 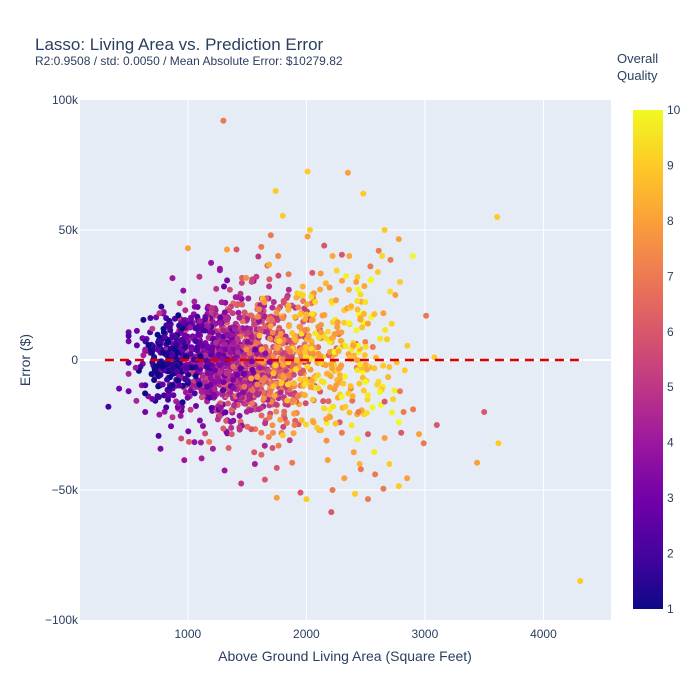 I want to click on colorbar-tick-label: 1, so click(x=670, y=609).